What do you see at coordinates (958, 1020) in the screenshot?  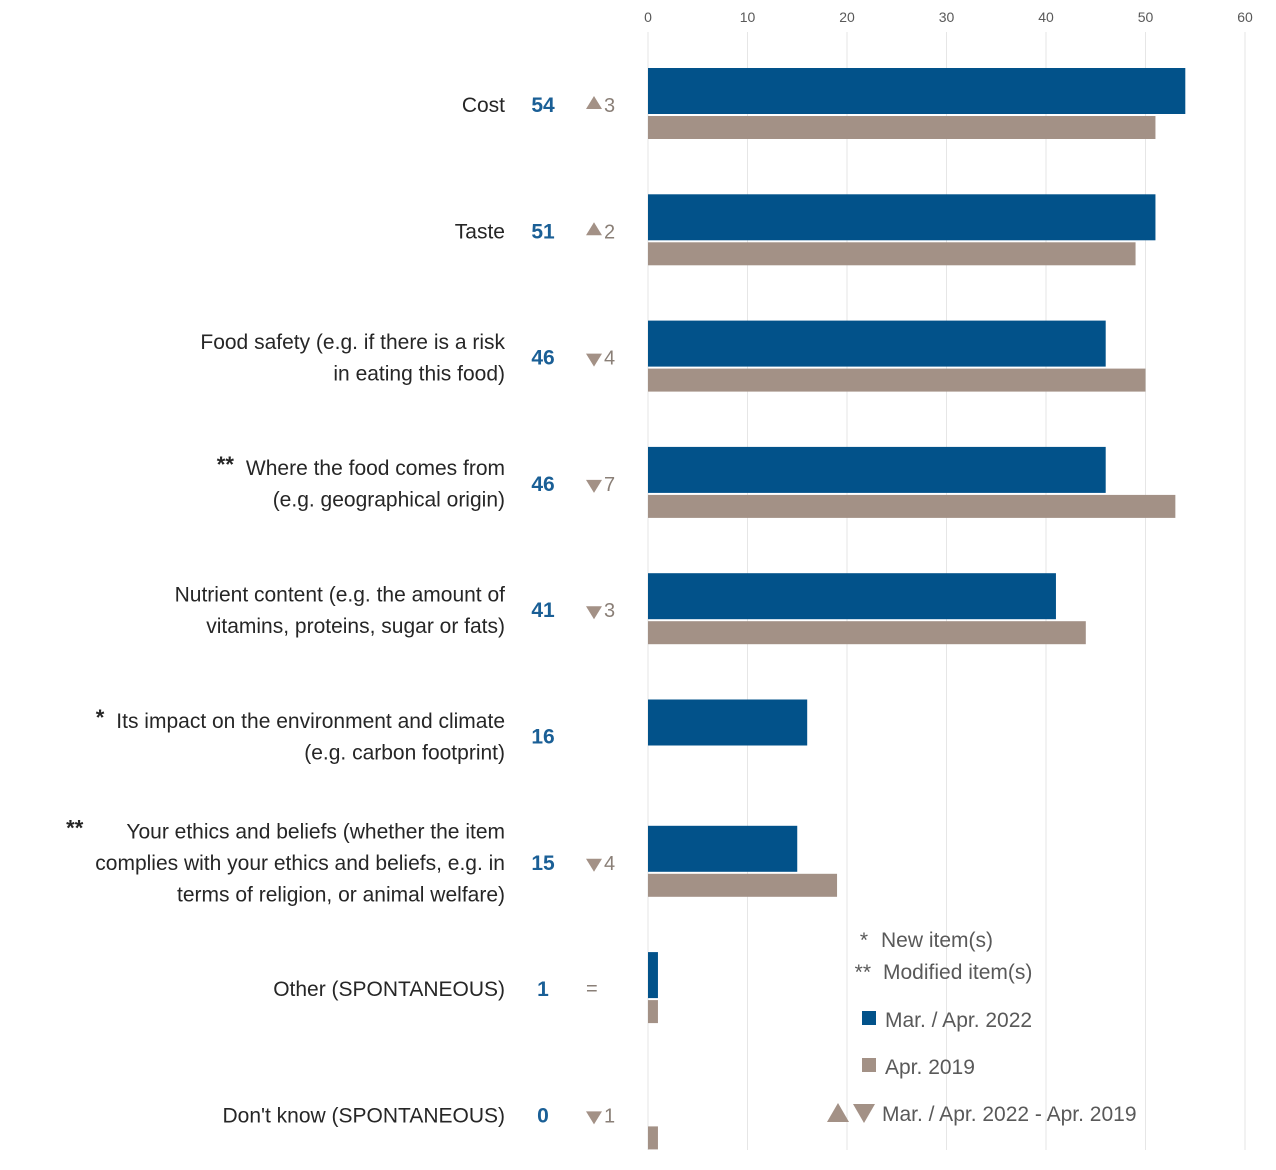 I see `legend-series-2022-label: Mar. / Apr. 2022` at bounding box center [958, 1020].